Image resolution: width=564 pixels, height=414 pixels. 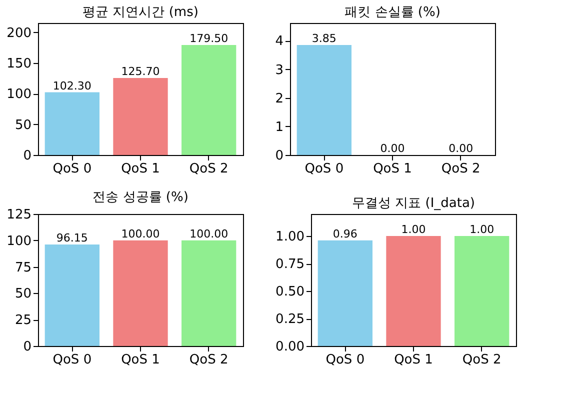 What do you see at coordinates (345, 233) in the screenshot?
I see `data-label: 0.96` at bounding box center [345, 233].